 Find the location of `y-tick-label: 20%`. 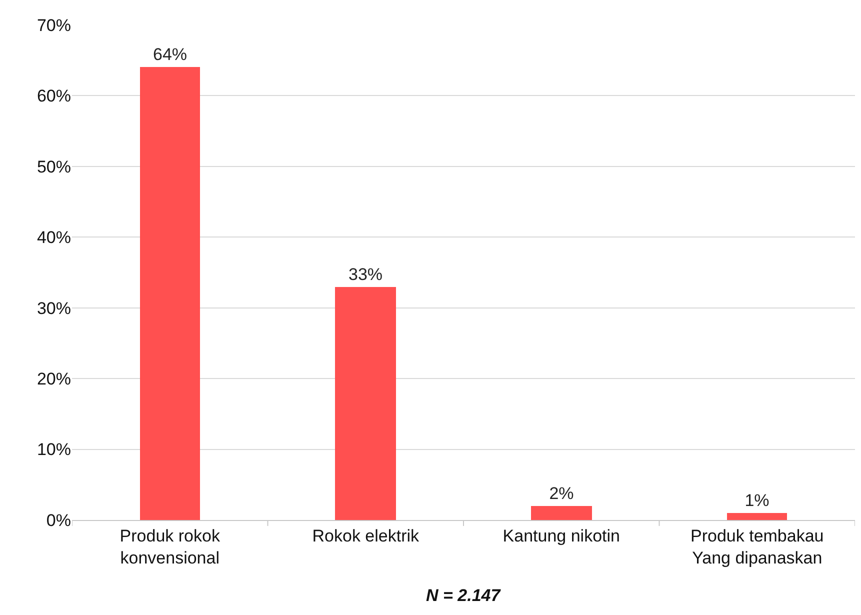

y-tick-label: 20% is located at coordinates (53, 379).